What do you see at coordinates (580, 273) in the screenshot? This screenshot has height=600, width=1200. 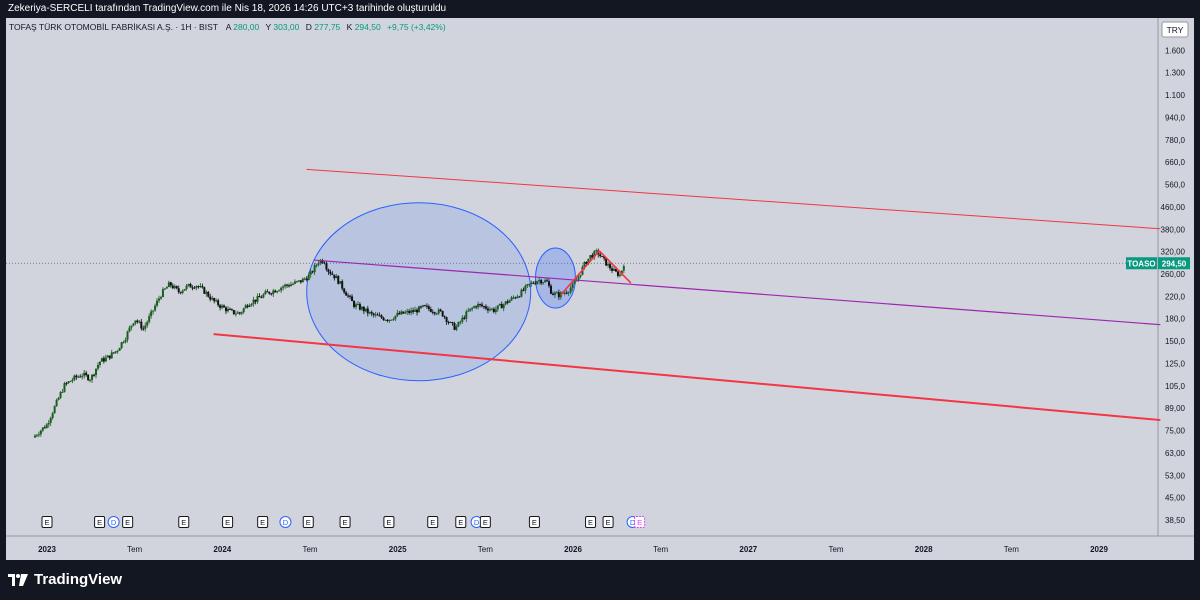 I see `wedge-line-up` at bounding box center [580, 273].